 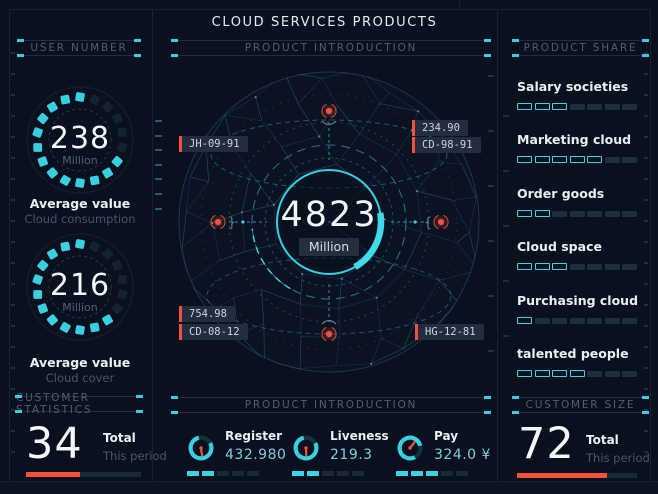 What do you see at coordinates (213, 332) in the screenshot?
I see `sphere-tag: CD-08-12` at bounding box center [213, 332].